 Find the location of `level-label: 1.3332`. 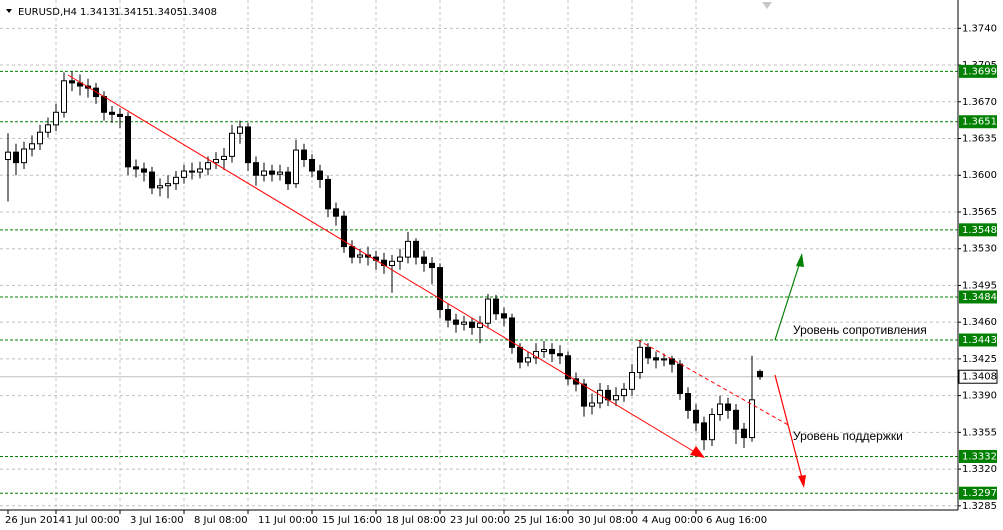

level-label: 1.3332 is located at coordinates (979, 456).